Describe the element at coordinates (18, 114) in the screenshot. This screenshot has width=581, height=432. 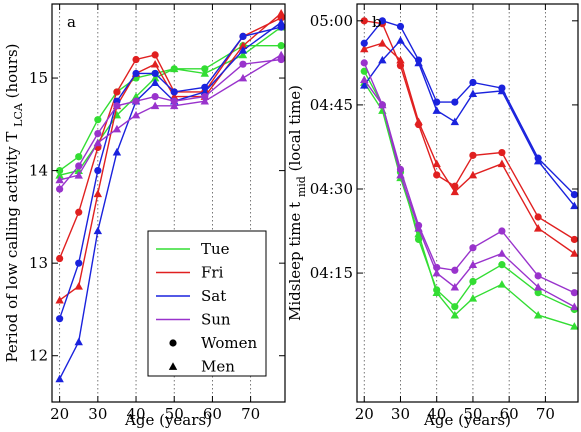
I see `y-axis-title-subscript: LCA` at that location.